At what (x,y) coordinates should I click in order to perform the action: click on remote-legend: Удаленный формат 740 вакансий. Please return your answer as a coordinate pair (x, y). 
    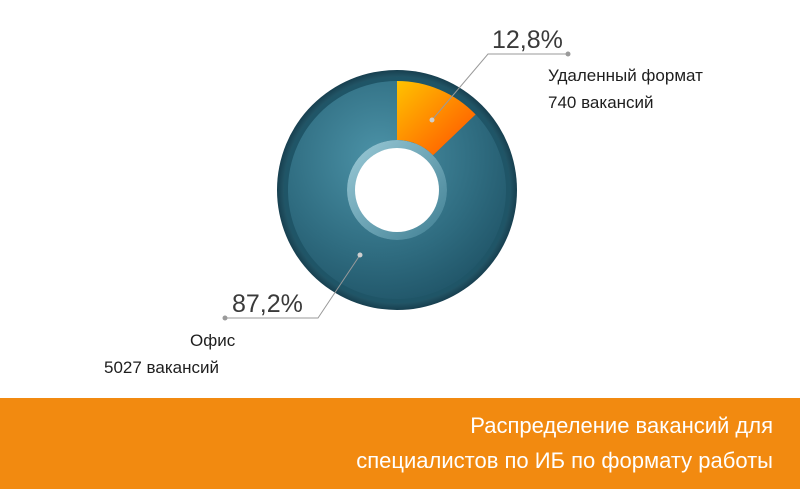
    Looking at the image, I should click on (625, 89).